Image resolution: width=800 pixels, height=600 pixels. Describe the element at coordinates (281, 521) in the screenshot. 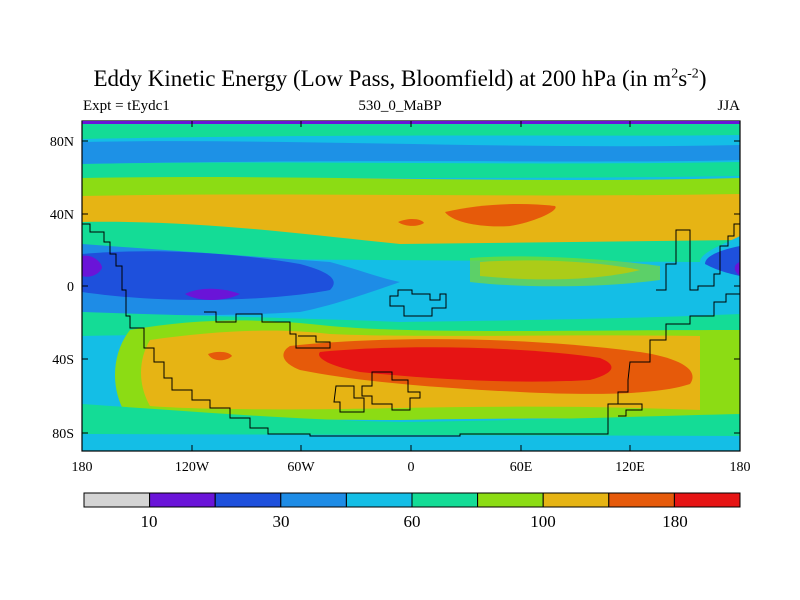

I see `colorbar-label: 30` at that location.